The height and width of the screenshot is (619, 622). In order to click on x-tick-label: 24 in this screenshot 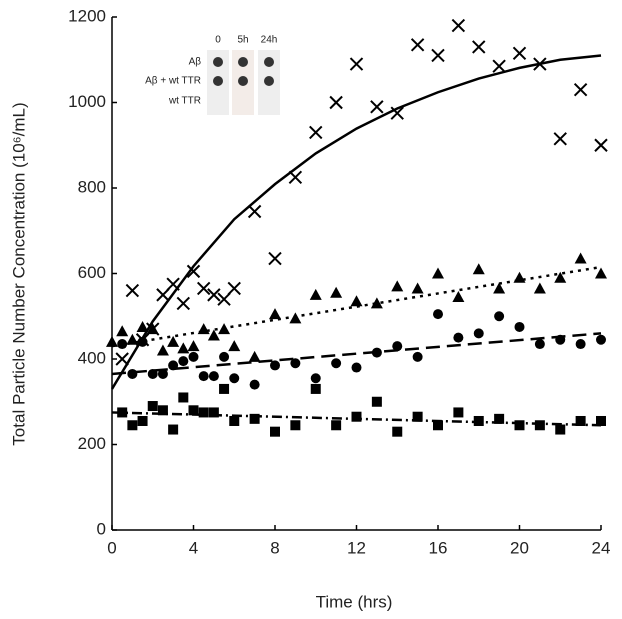, I will do `click(601, 547)`.